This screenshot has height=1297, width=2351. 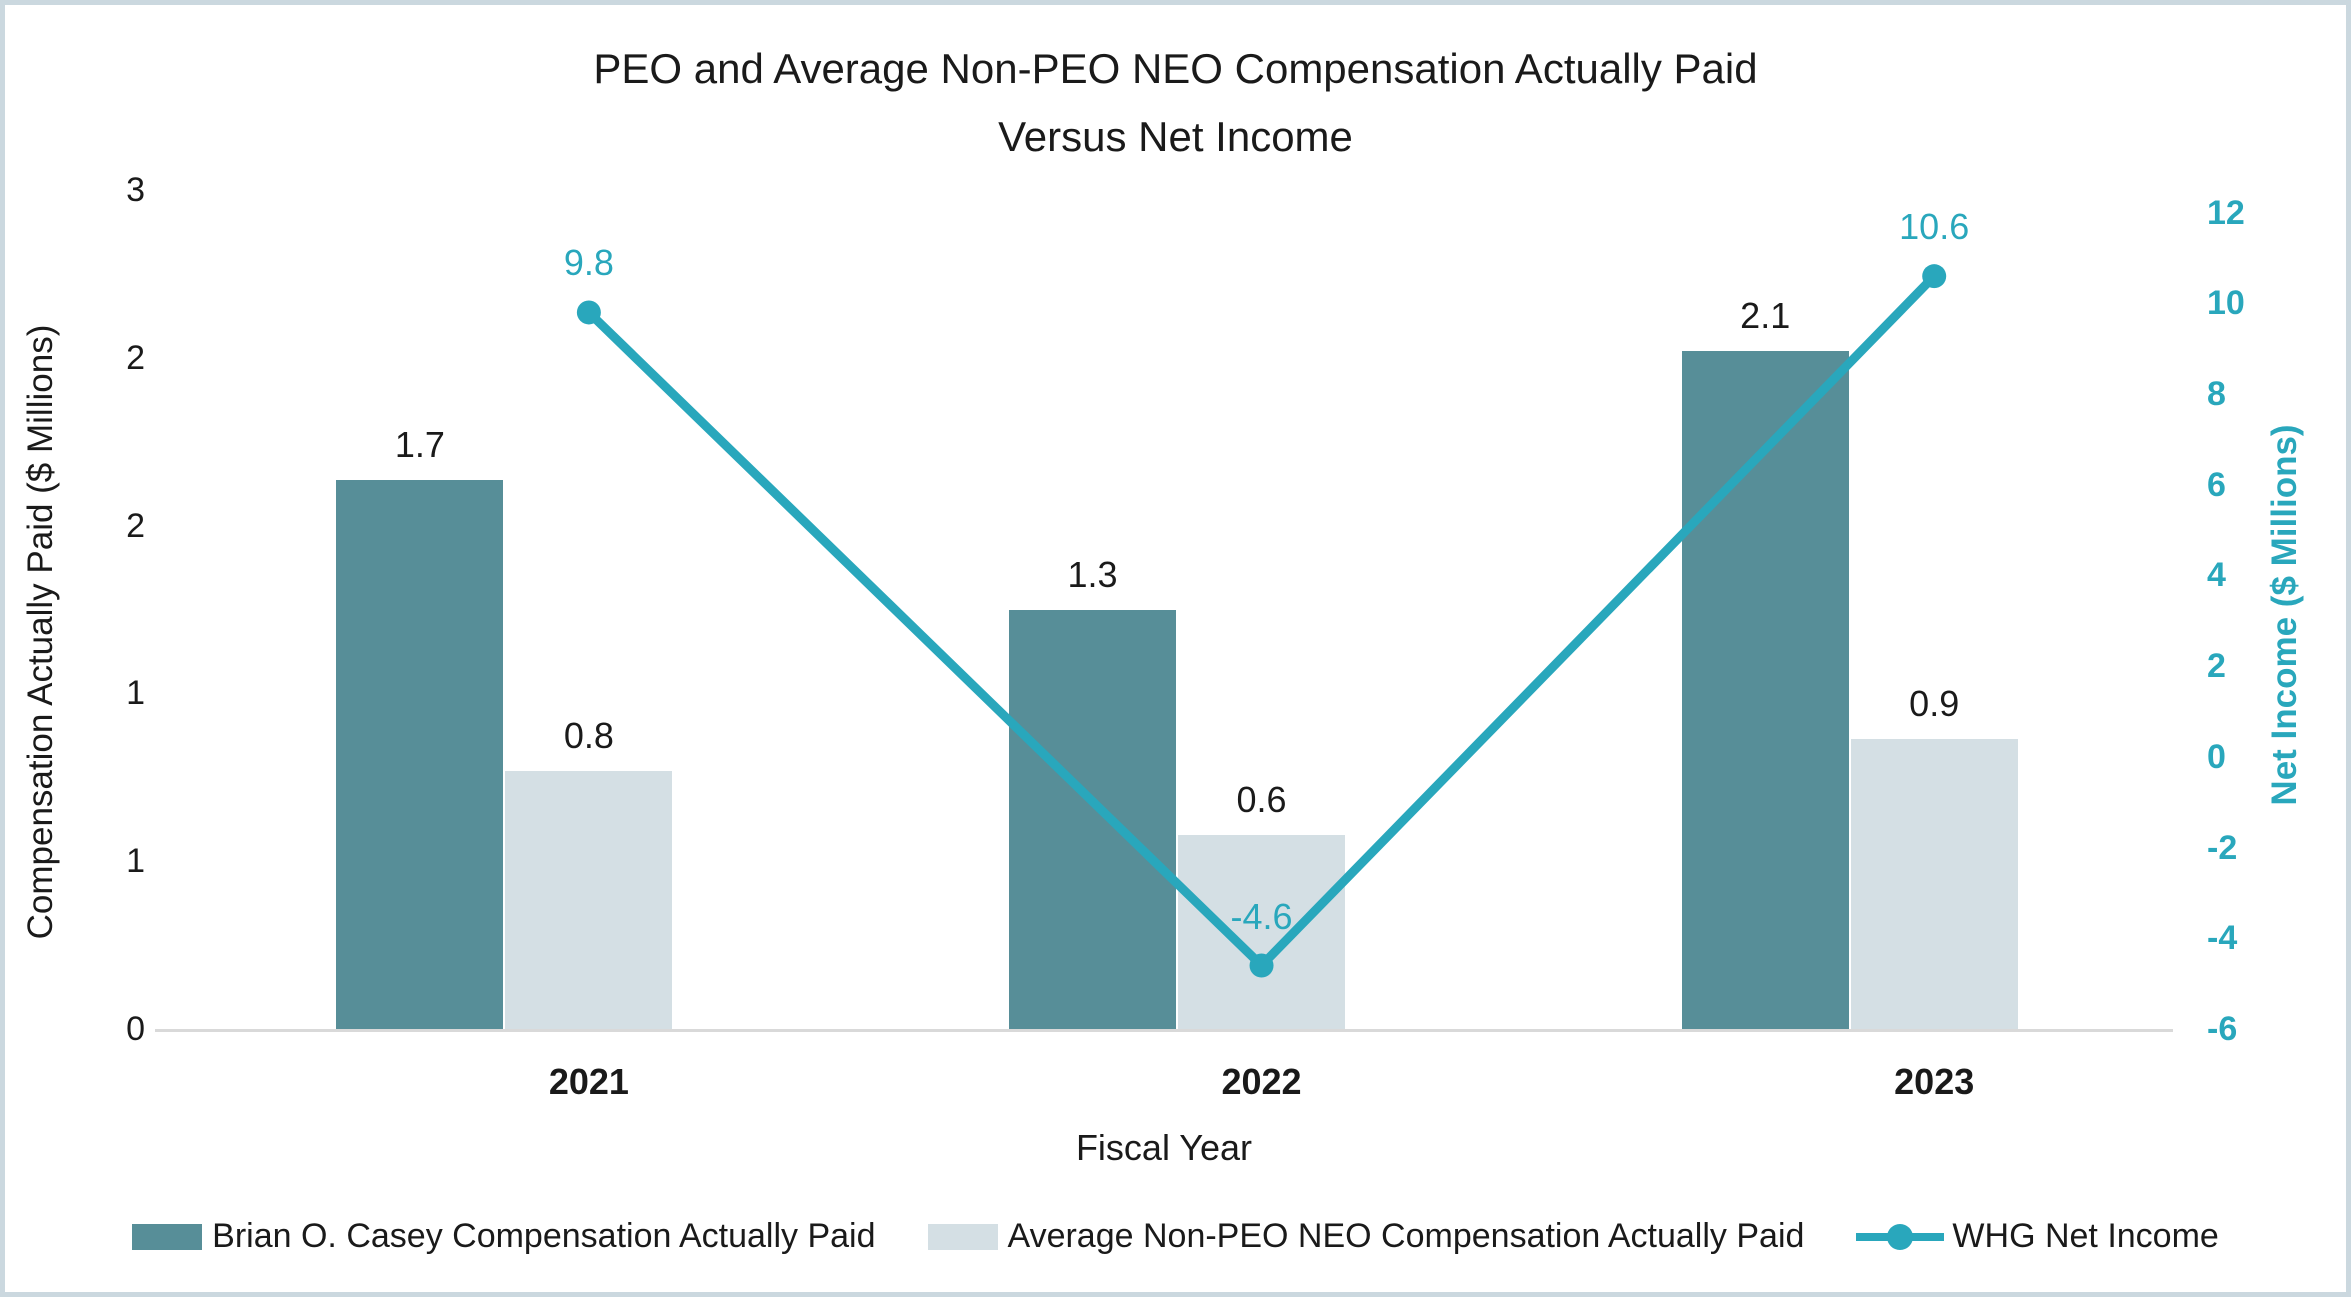 I want to click on right-axis-tick-label: -6, so click(x=2222, y=1029).